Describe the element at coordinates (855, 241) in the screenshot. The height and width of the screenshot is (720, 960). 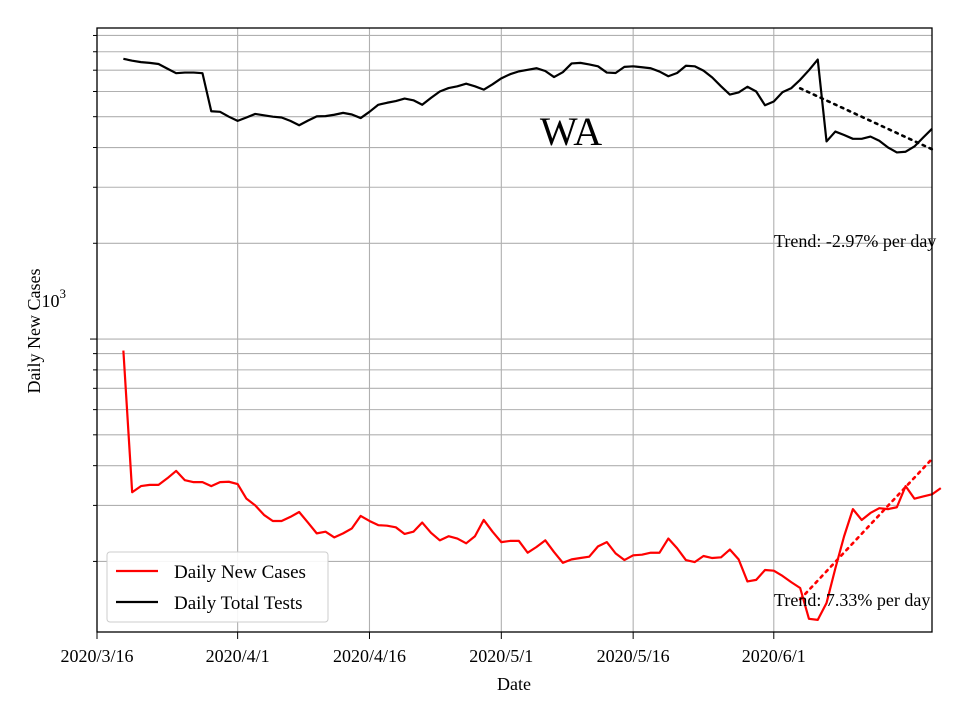
I see `trend-annotation-tests: Trend: -2.97% per day` at that location.